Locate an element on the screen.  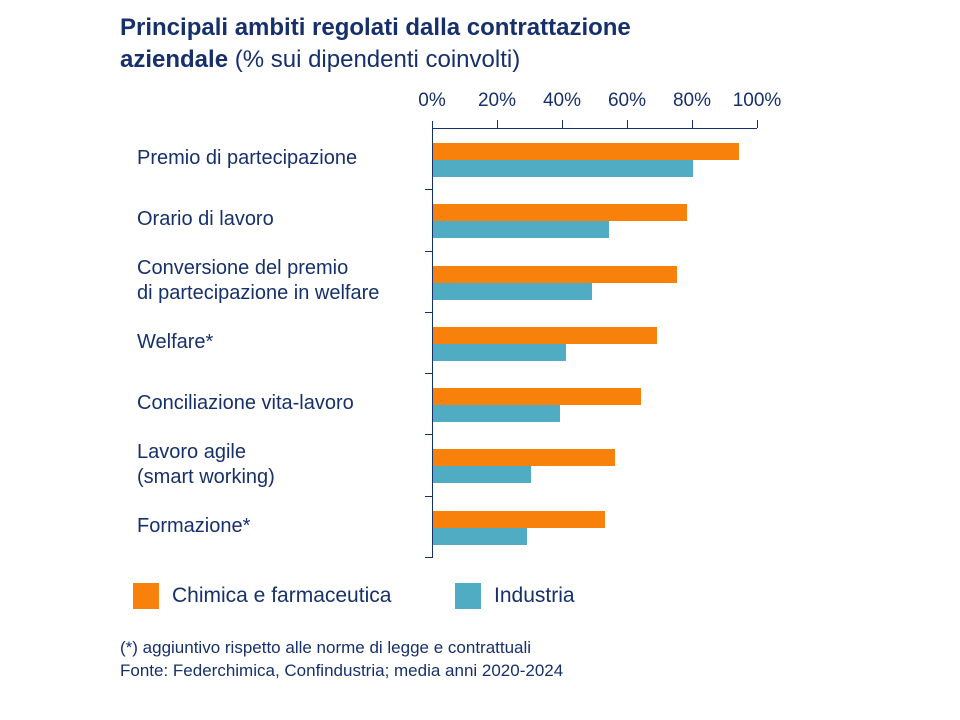
legend-label: Chimica e farmaceutica is located at coordinates (282, 595).